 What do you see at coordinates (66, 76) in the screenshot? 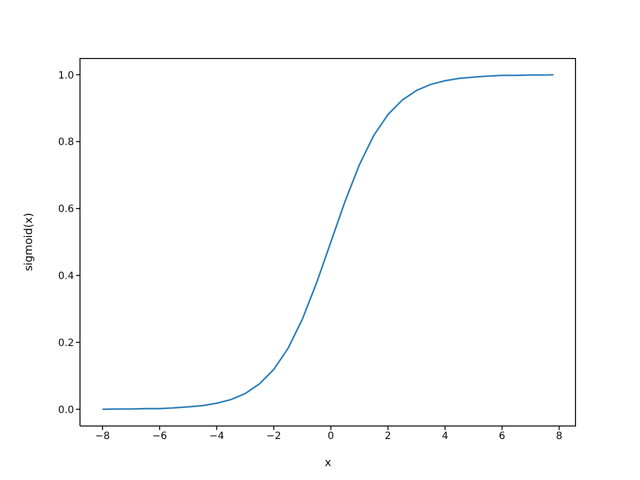
I see `y-tick-label: 1.0` at bounding box center [66, 76].